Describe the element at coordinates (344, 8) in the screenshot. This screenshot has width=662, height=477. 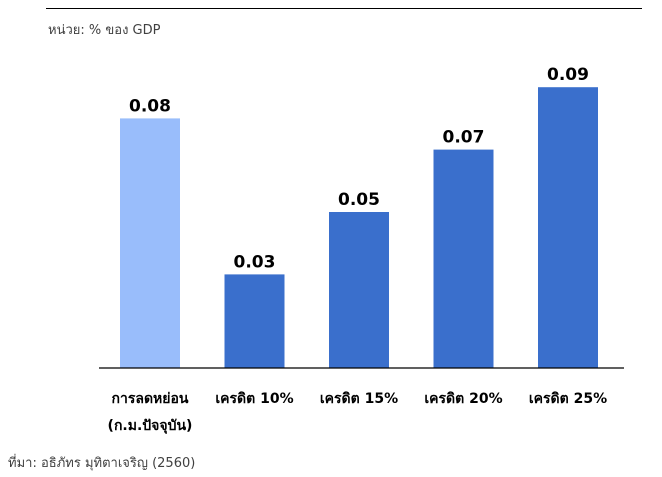
I see `top-rule` at that location.